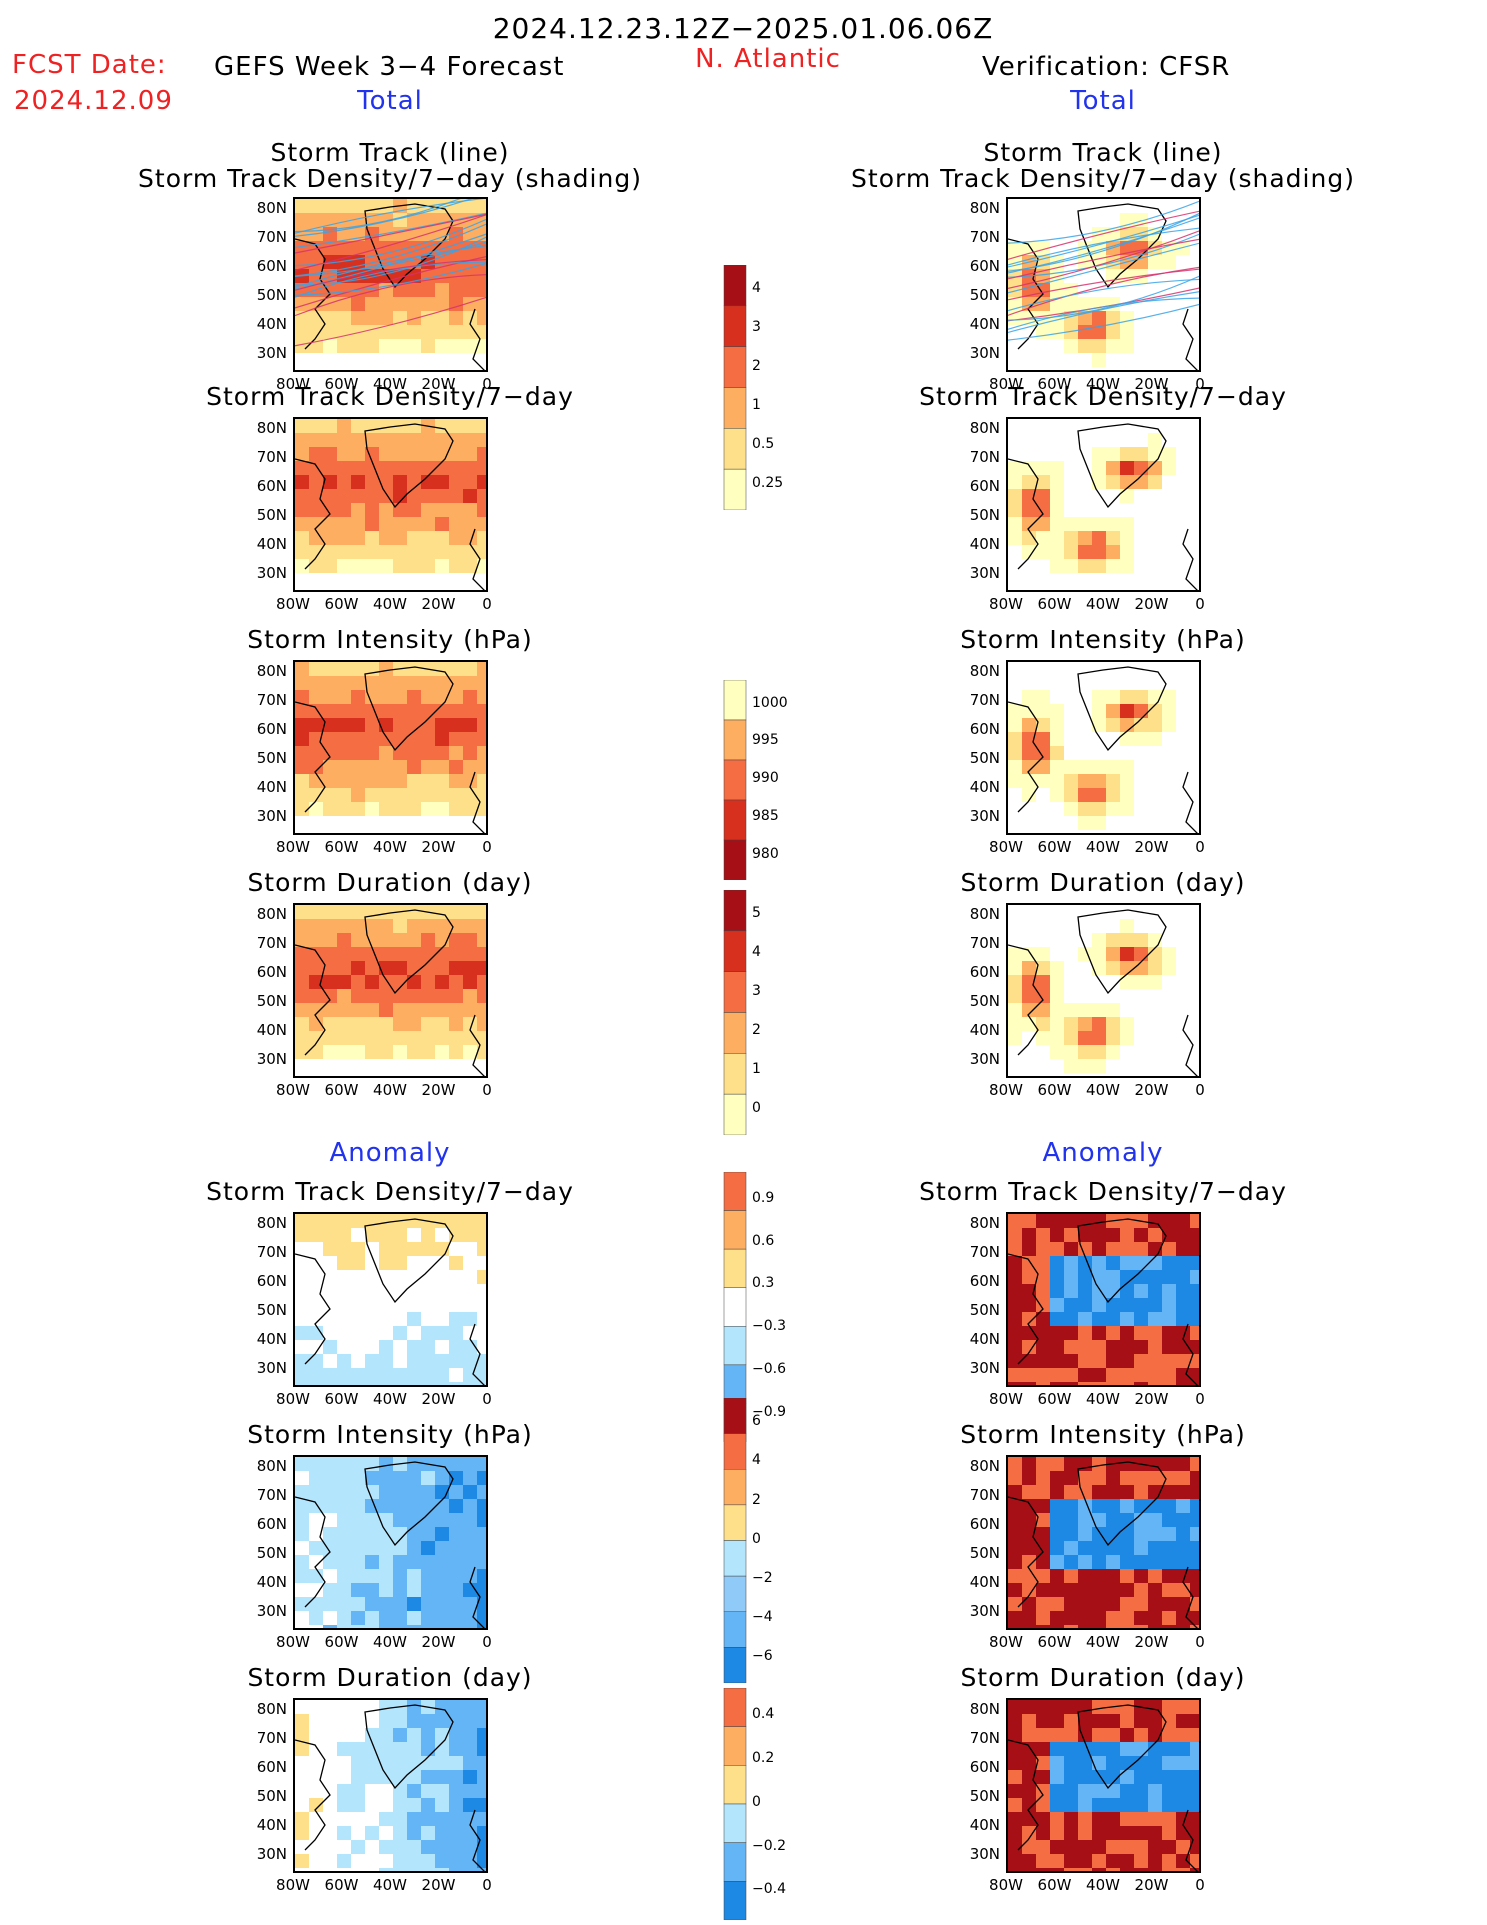  What do you see at coordinates (1103, 1677) in the screenshot?
I see `right-panel-7-title: Storm Duration (day)` at bounding box center [1103, 1677].